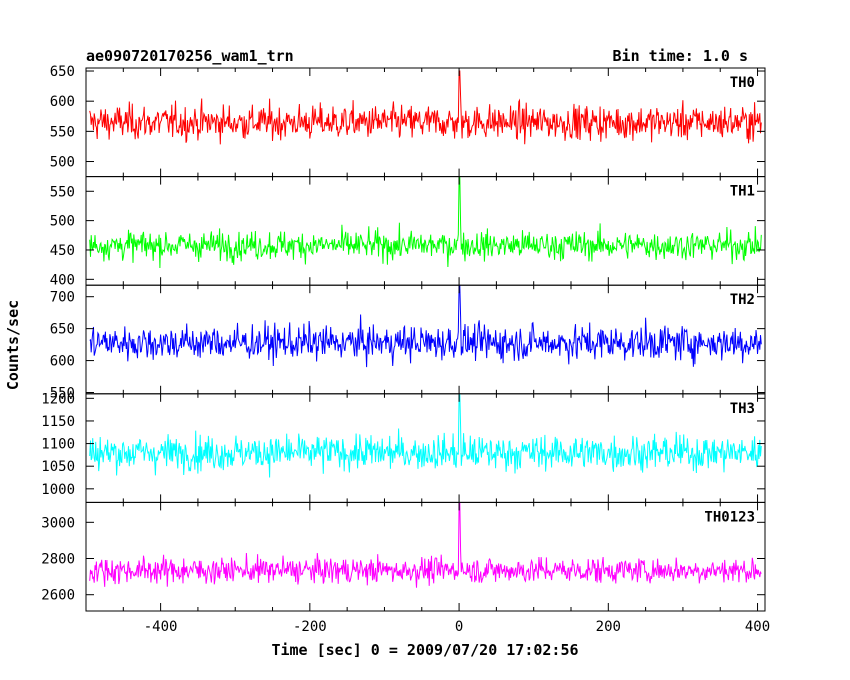 The width and height of the screenshot is (850, 680). I want to click on series-line-th3, so click(425, 435).